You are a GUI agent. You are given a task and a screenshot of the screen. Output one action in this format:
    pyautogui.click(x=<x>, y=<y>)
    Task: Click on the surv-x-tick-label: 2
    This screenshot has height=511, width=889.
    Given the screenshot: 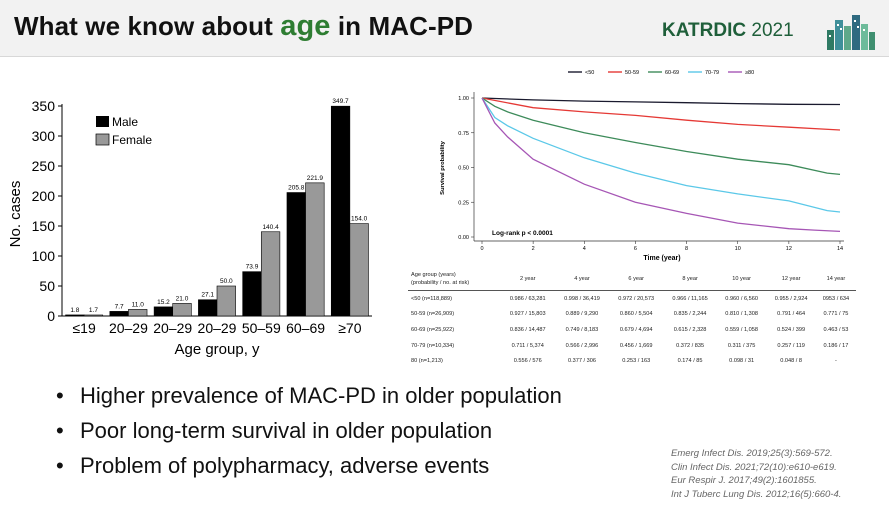 What is the action you would take?
    pyautogui.click(x=533, y=249)
    